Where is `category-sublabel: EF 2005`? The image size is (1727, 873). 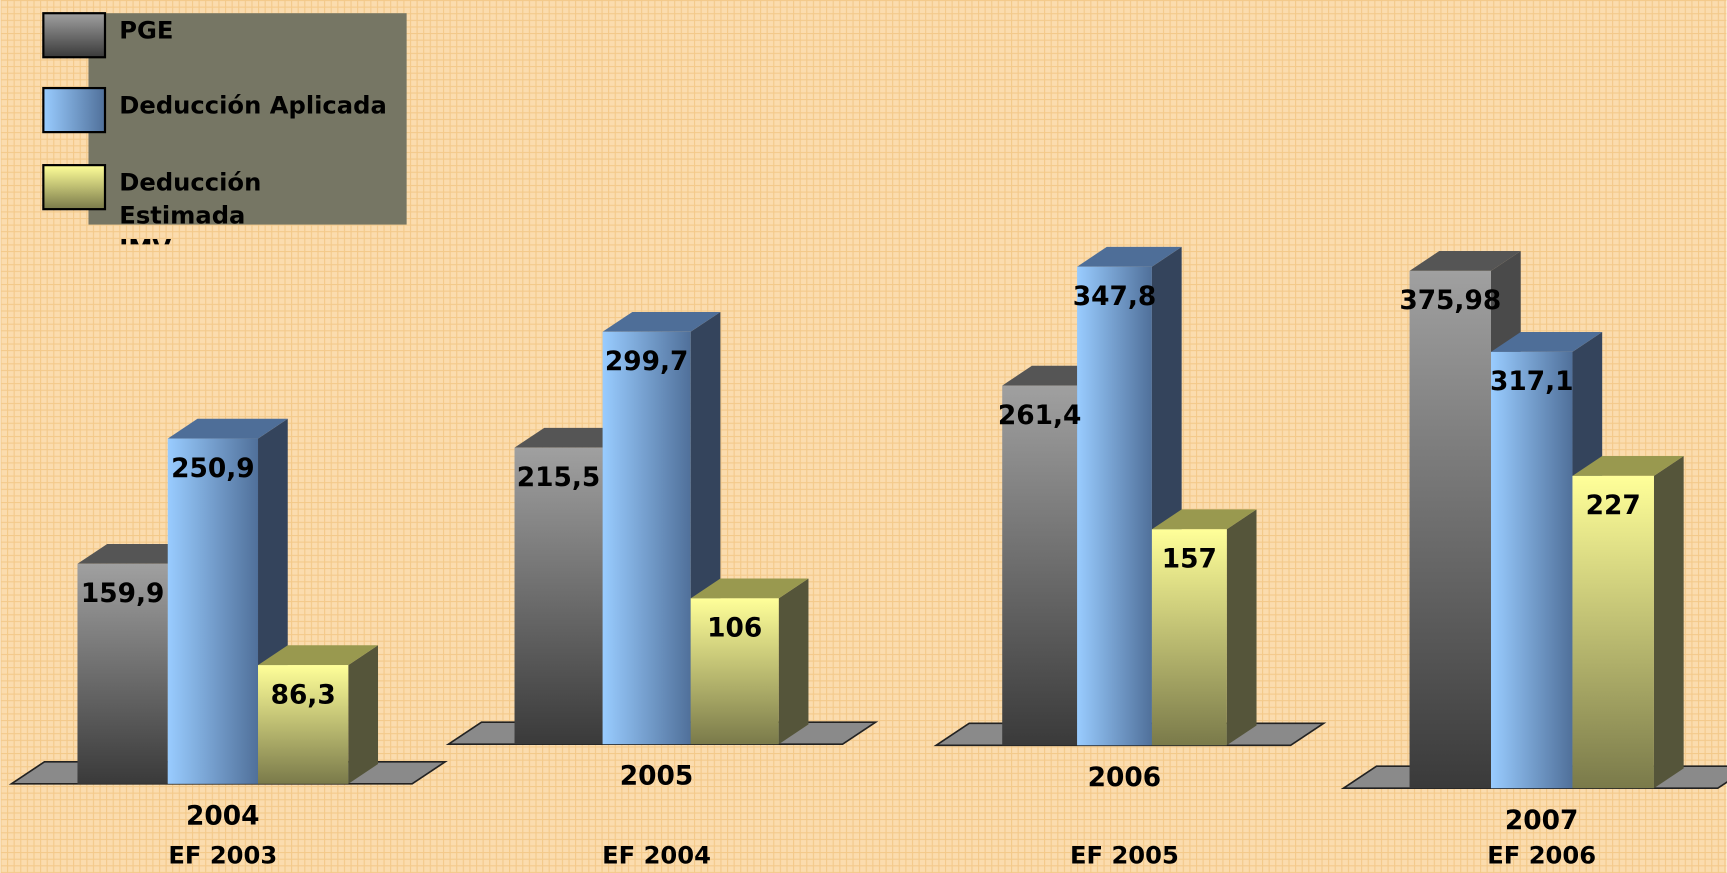
category-sublabel: EF 2005 is located at coordinates (1124, 855).